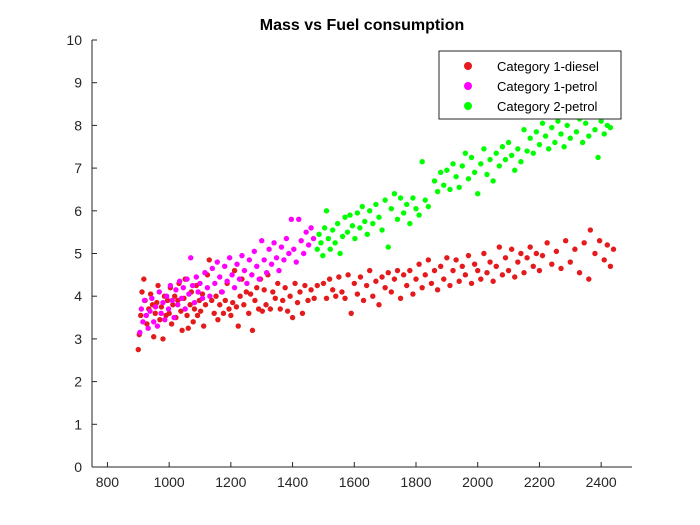 The width and height of the screenshot is (700, 525). What do you see at coordinates (78, 83) in the screenshot?
I see `y-tick-label: 9` at bounding box center [78, 83].